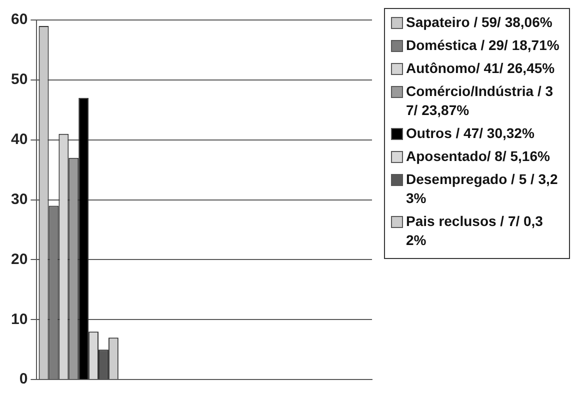 This screenshot has width=578, height=416. What do you see at coordinates (482, 189) in the screenshot?
I see `legend-label: Desempregado / 5 / 3,23%` at bounding box center [482, 189].